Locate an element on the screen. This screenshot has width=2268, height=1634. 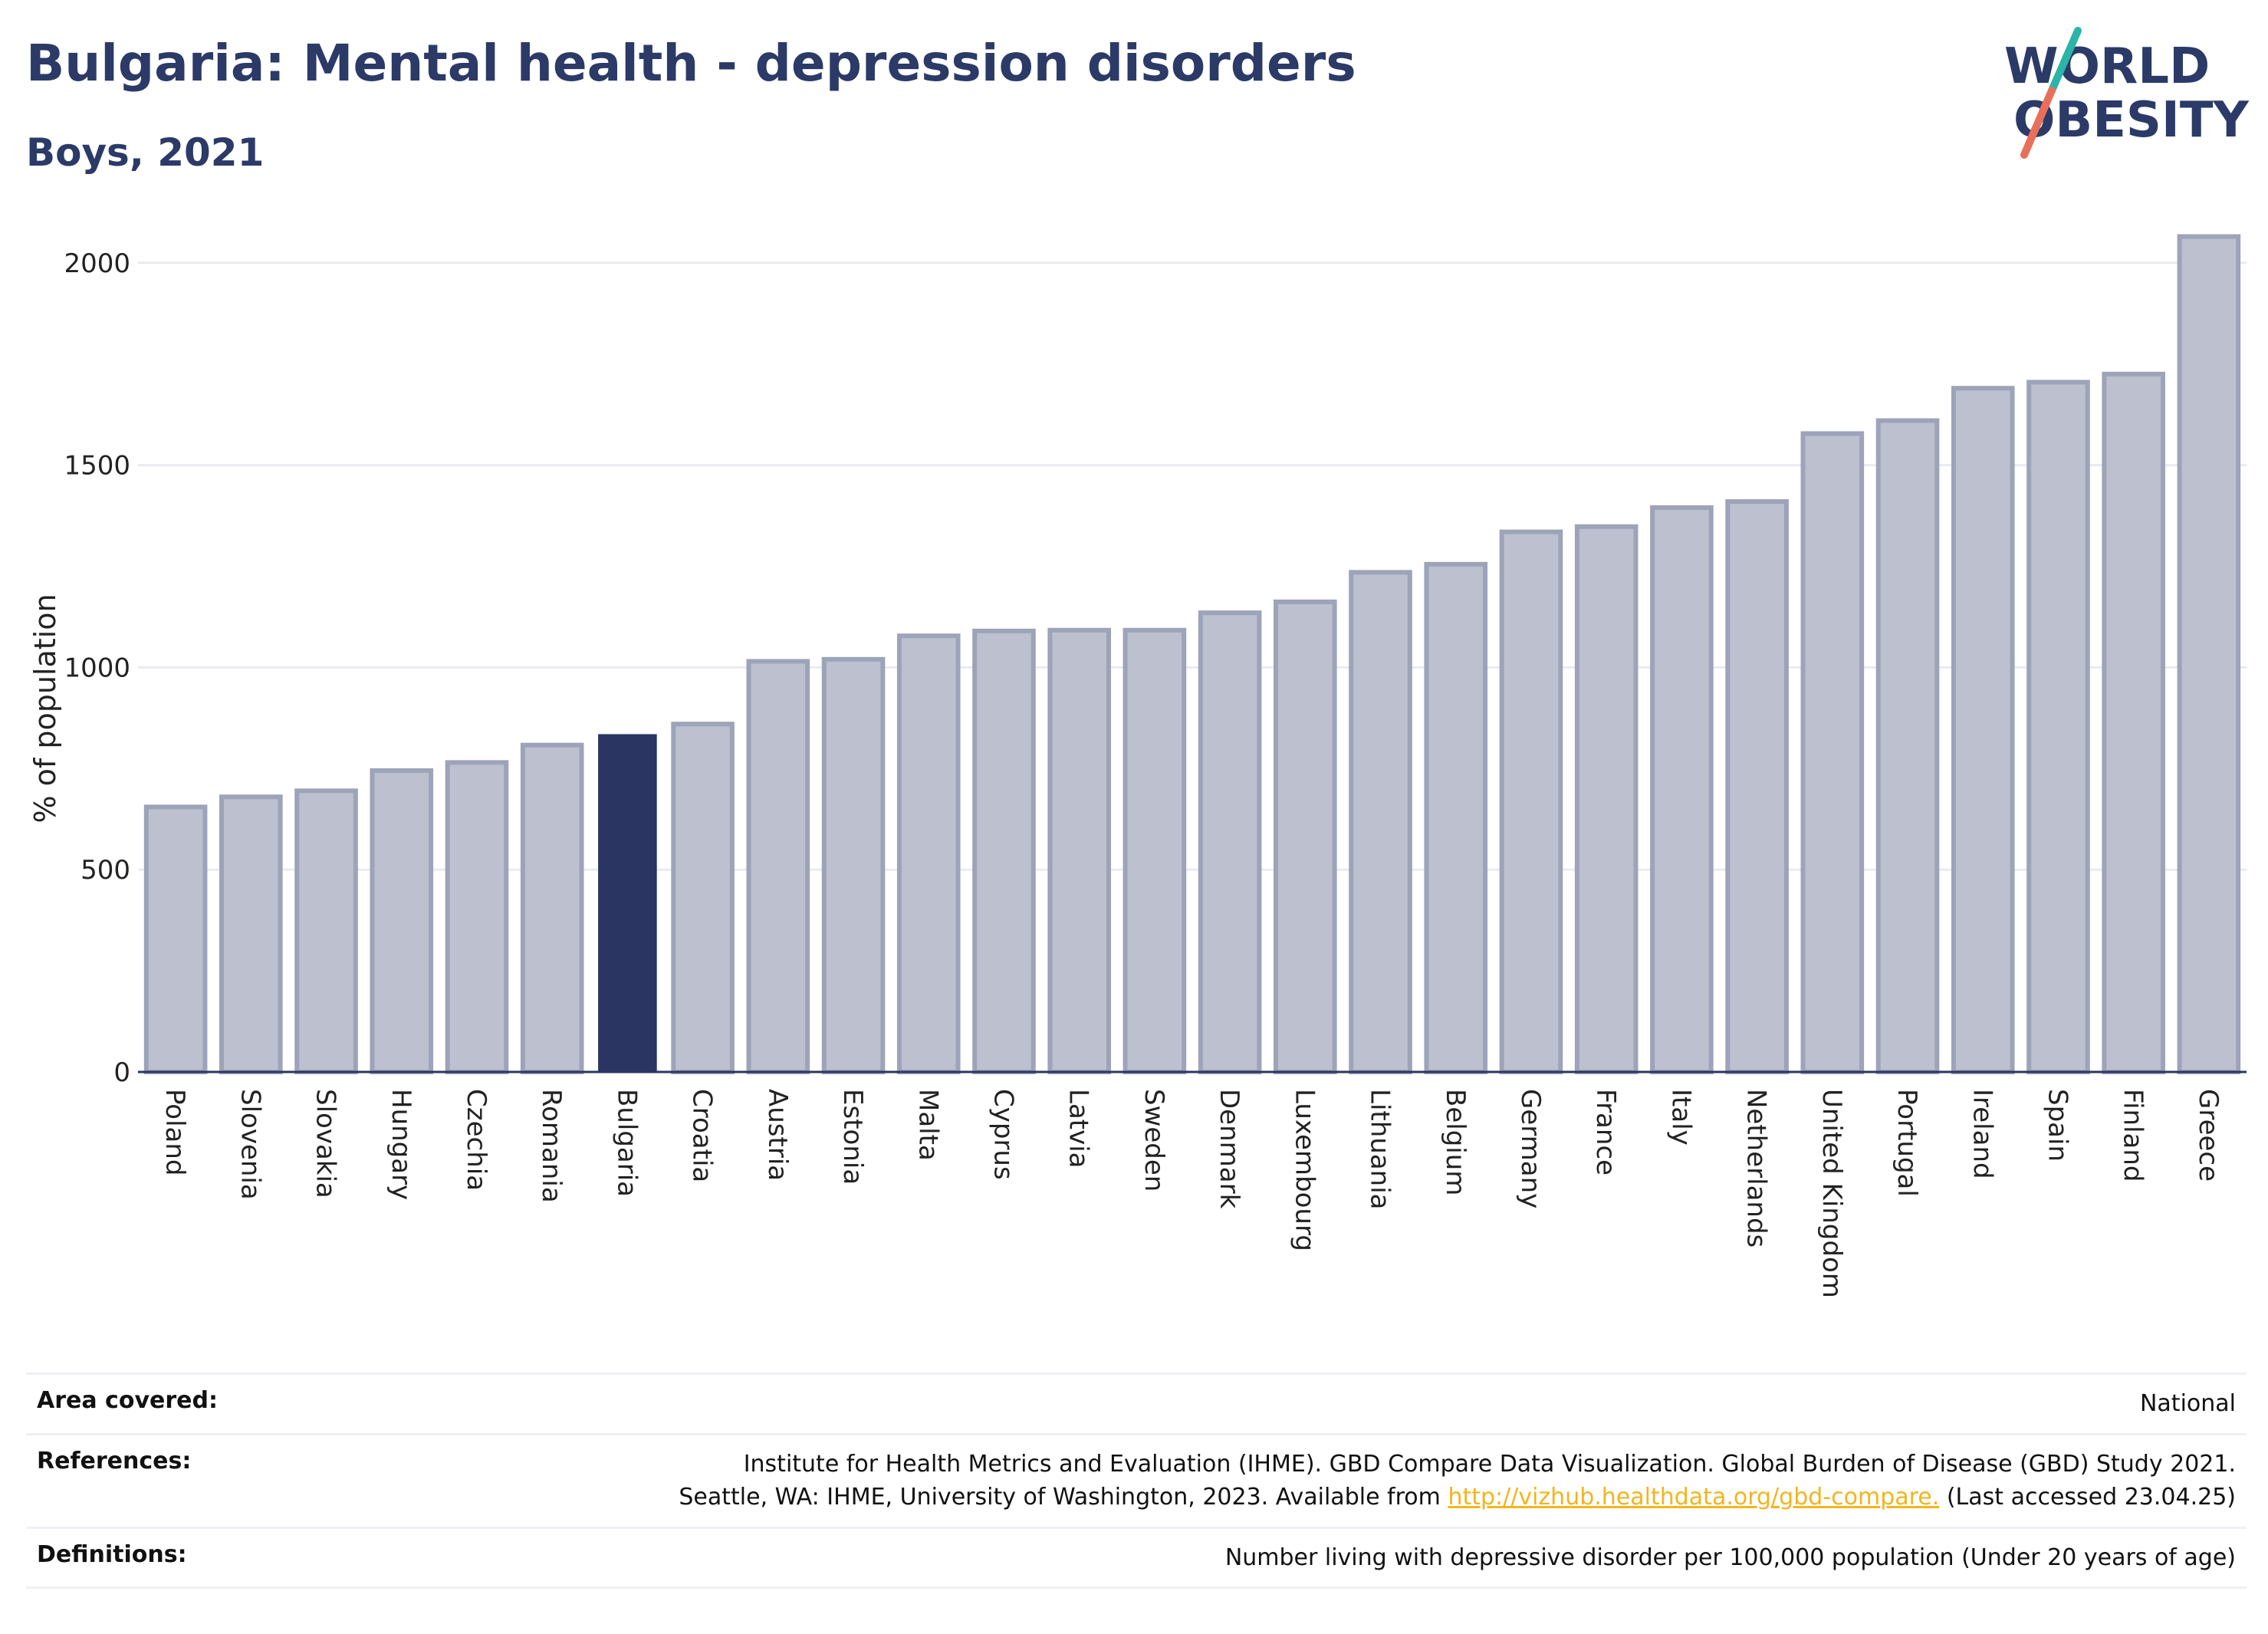
bar-netherlands is located at coordinates (1757, 786).